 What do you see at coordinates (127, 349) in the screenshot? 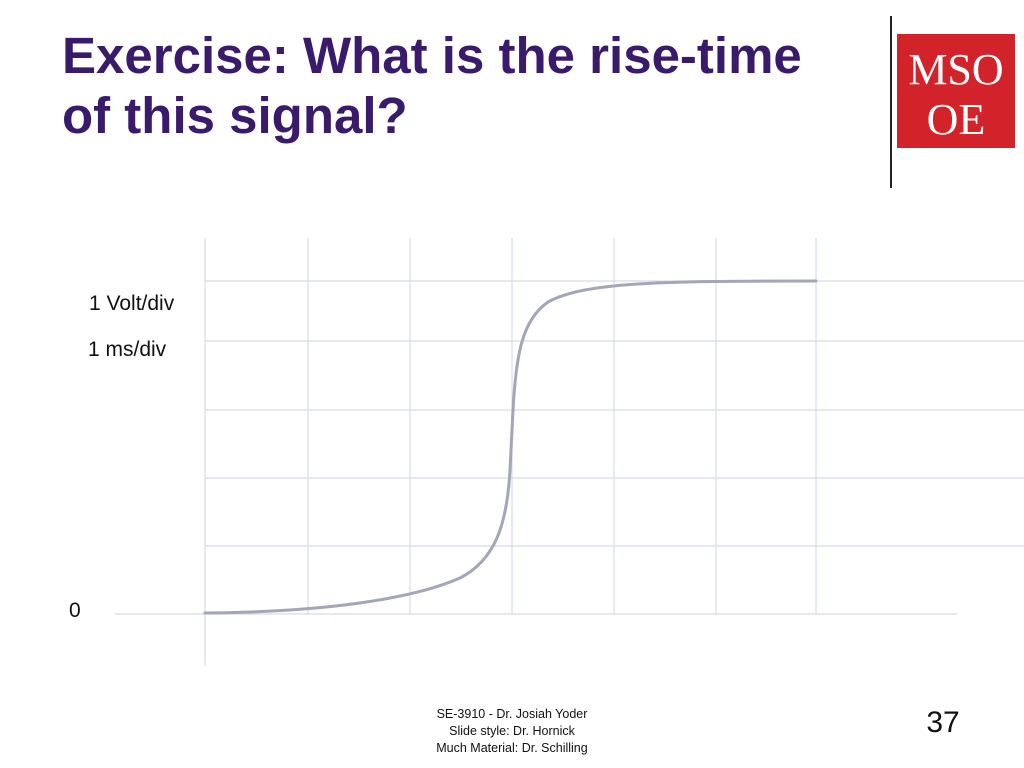
I see `ms-per-div-label: 1 ms/div` at bounding box center [127, 349].